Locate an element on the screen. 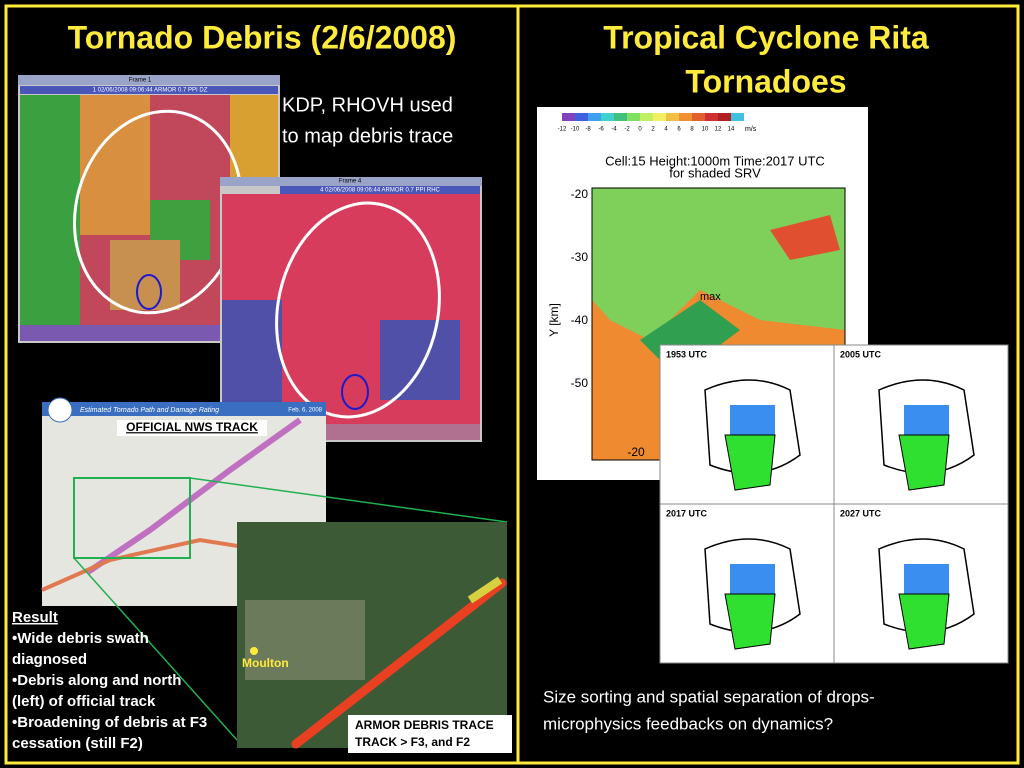 The width and height of the screenshot is (1024, 768). colorbar-label: -8 is located at coordinates (588, 130).